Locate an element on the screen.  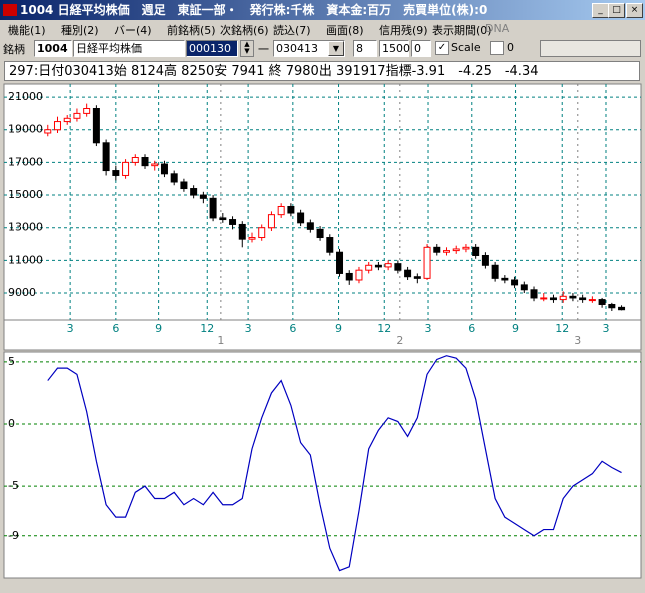
scale-label: Scale is located at coordinates (466, 47).